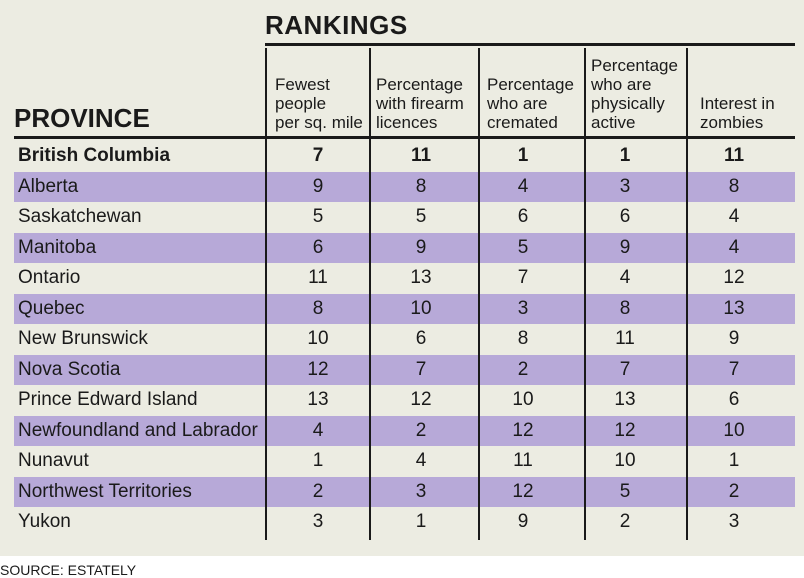 The width and height of the screenshot is (804, 578). I want to click on firearm-licences-cell: 6, so click(421, 338).